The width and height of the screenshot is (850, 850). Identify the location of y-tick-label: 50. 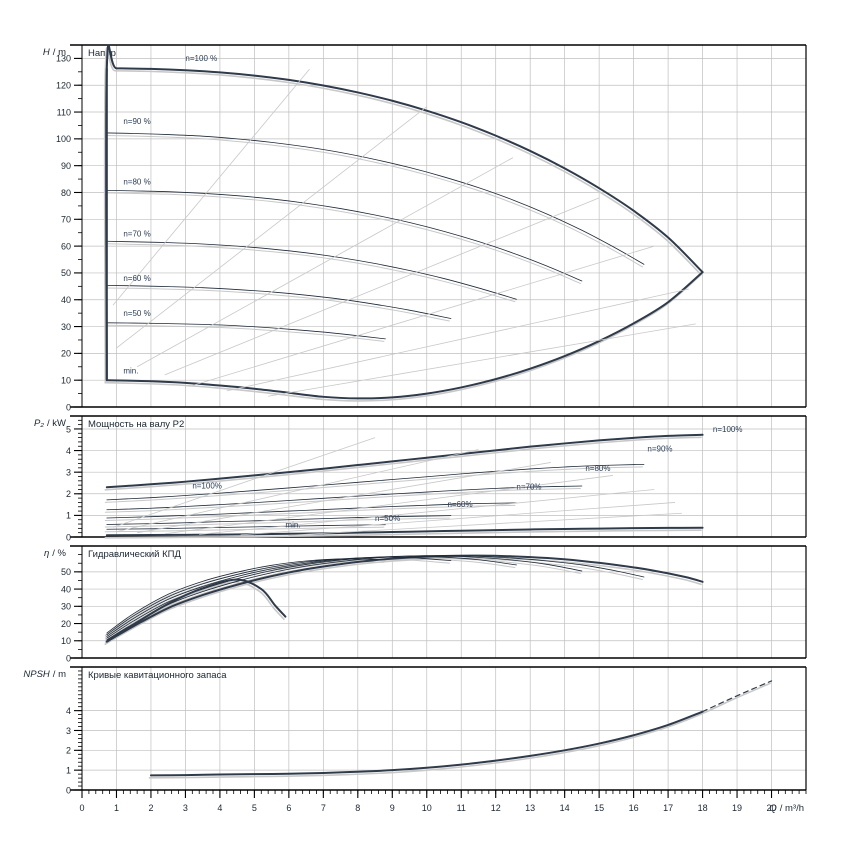
(66, 572).